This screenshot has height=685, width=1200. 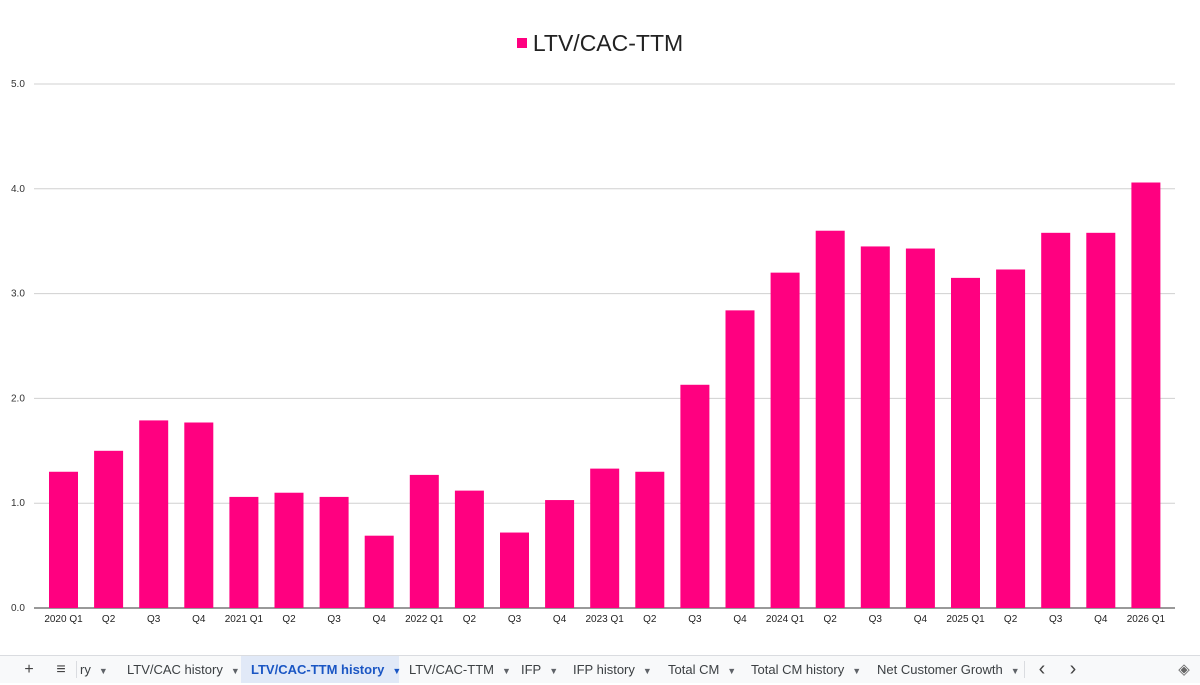 What do you see at coordinates (965, 619) in the screenshot?
I see `x-tick-label: 2025 Q1` at bounding box center [965, 619].